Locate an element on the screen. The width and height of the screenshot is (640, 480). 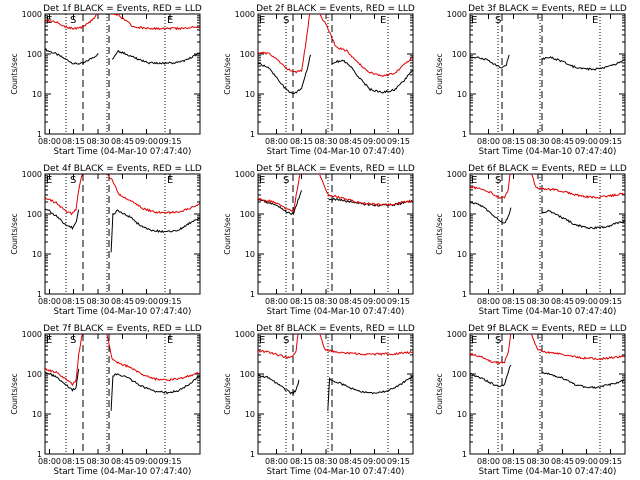
chart-title: Det 1f BLACK = Events, RED = LLD is located at coordinates (122, 9).